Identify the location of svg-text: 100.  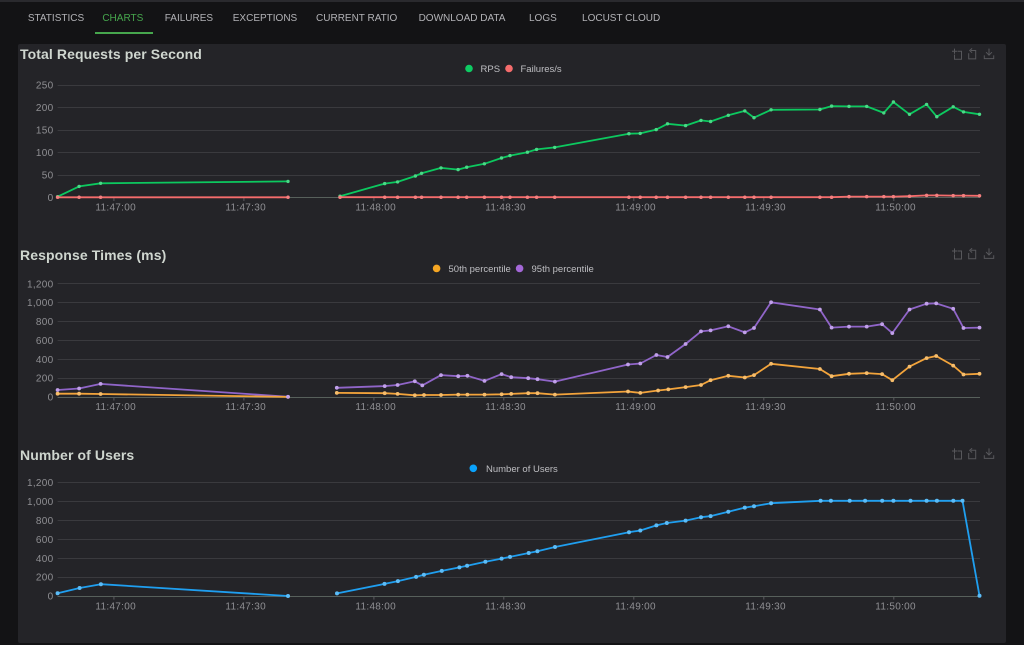
(45, 153).